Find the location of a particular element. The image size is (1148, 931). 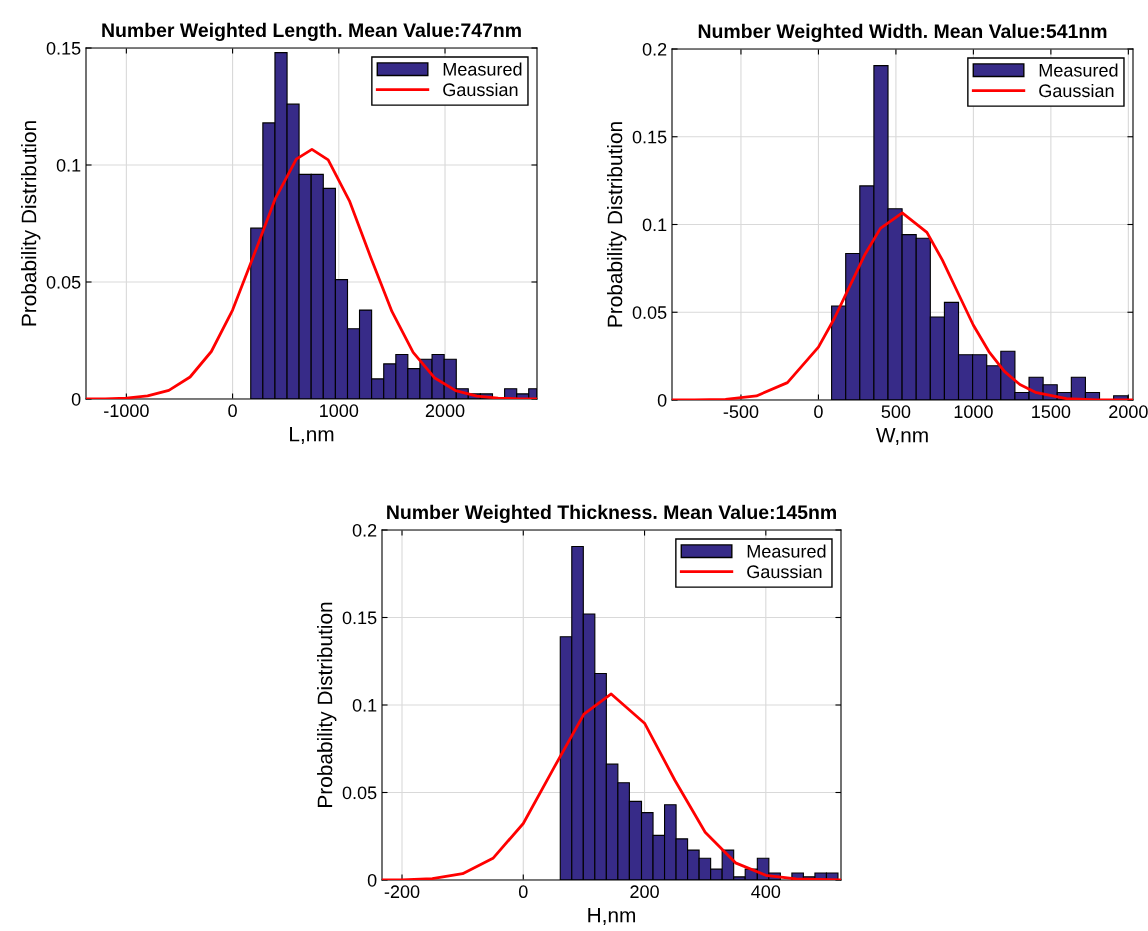

chart-title: Number Weighted Thickness. Mean Value:145nm is located at coordinates (611, 514).